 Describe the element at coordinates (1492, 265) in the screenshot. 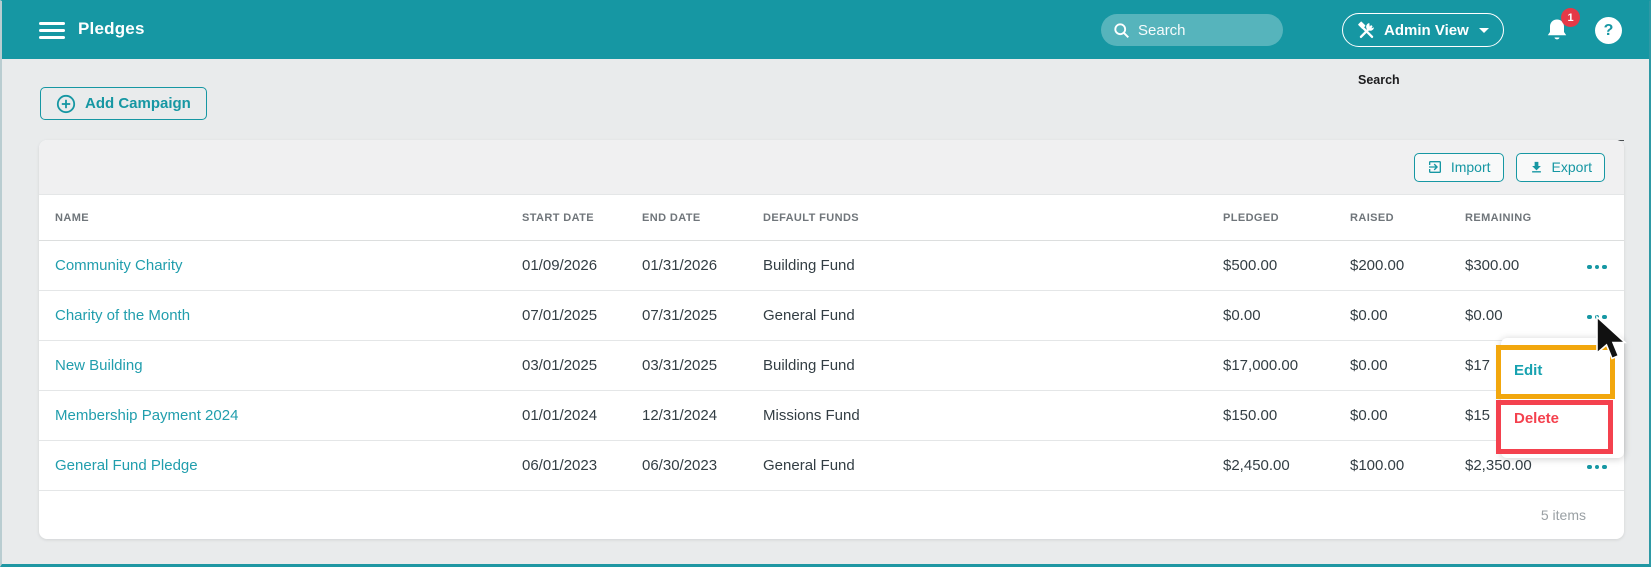

I see `remaining-cell: $300.00` at that location.